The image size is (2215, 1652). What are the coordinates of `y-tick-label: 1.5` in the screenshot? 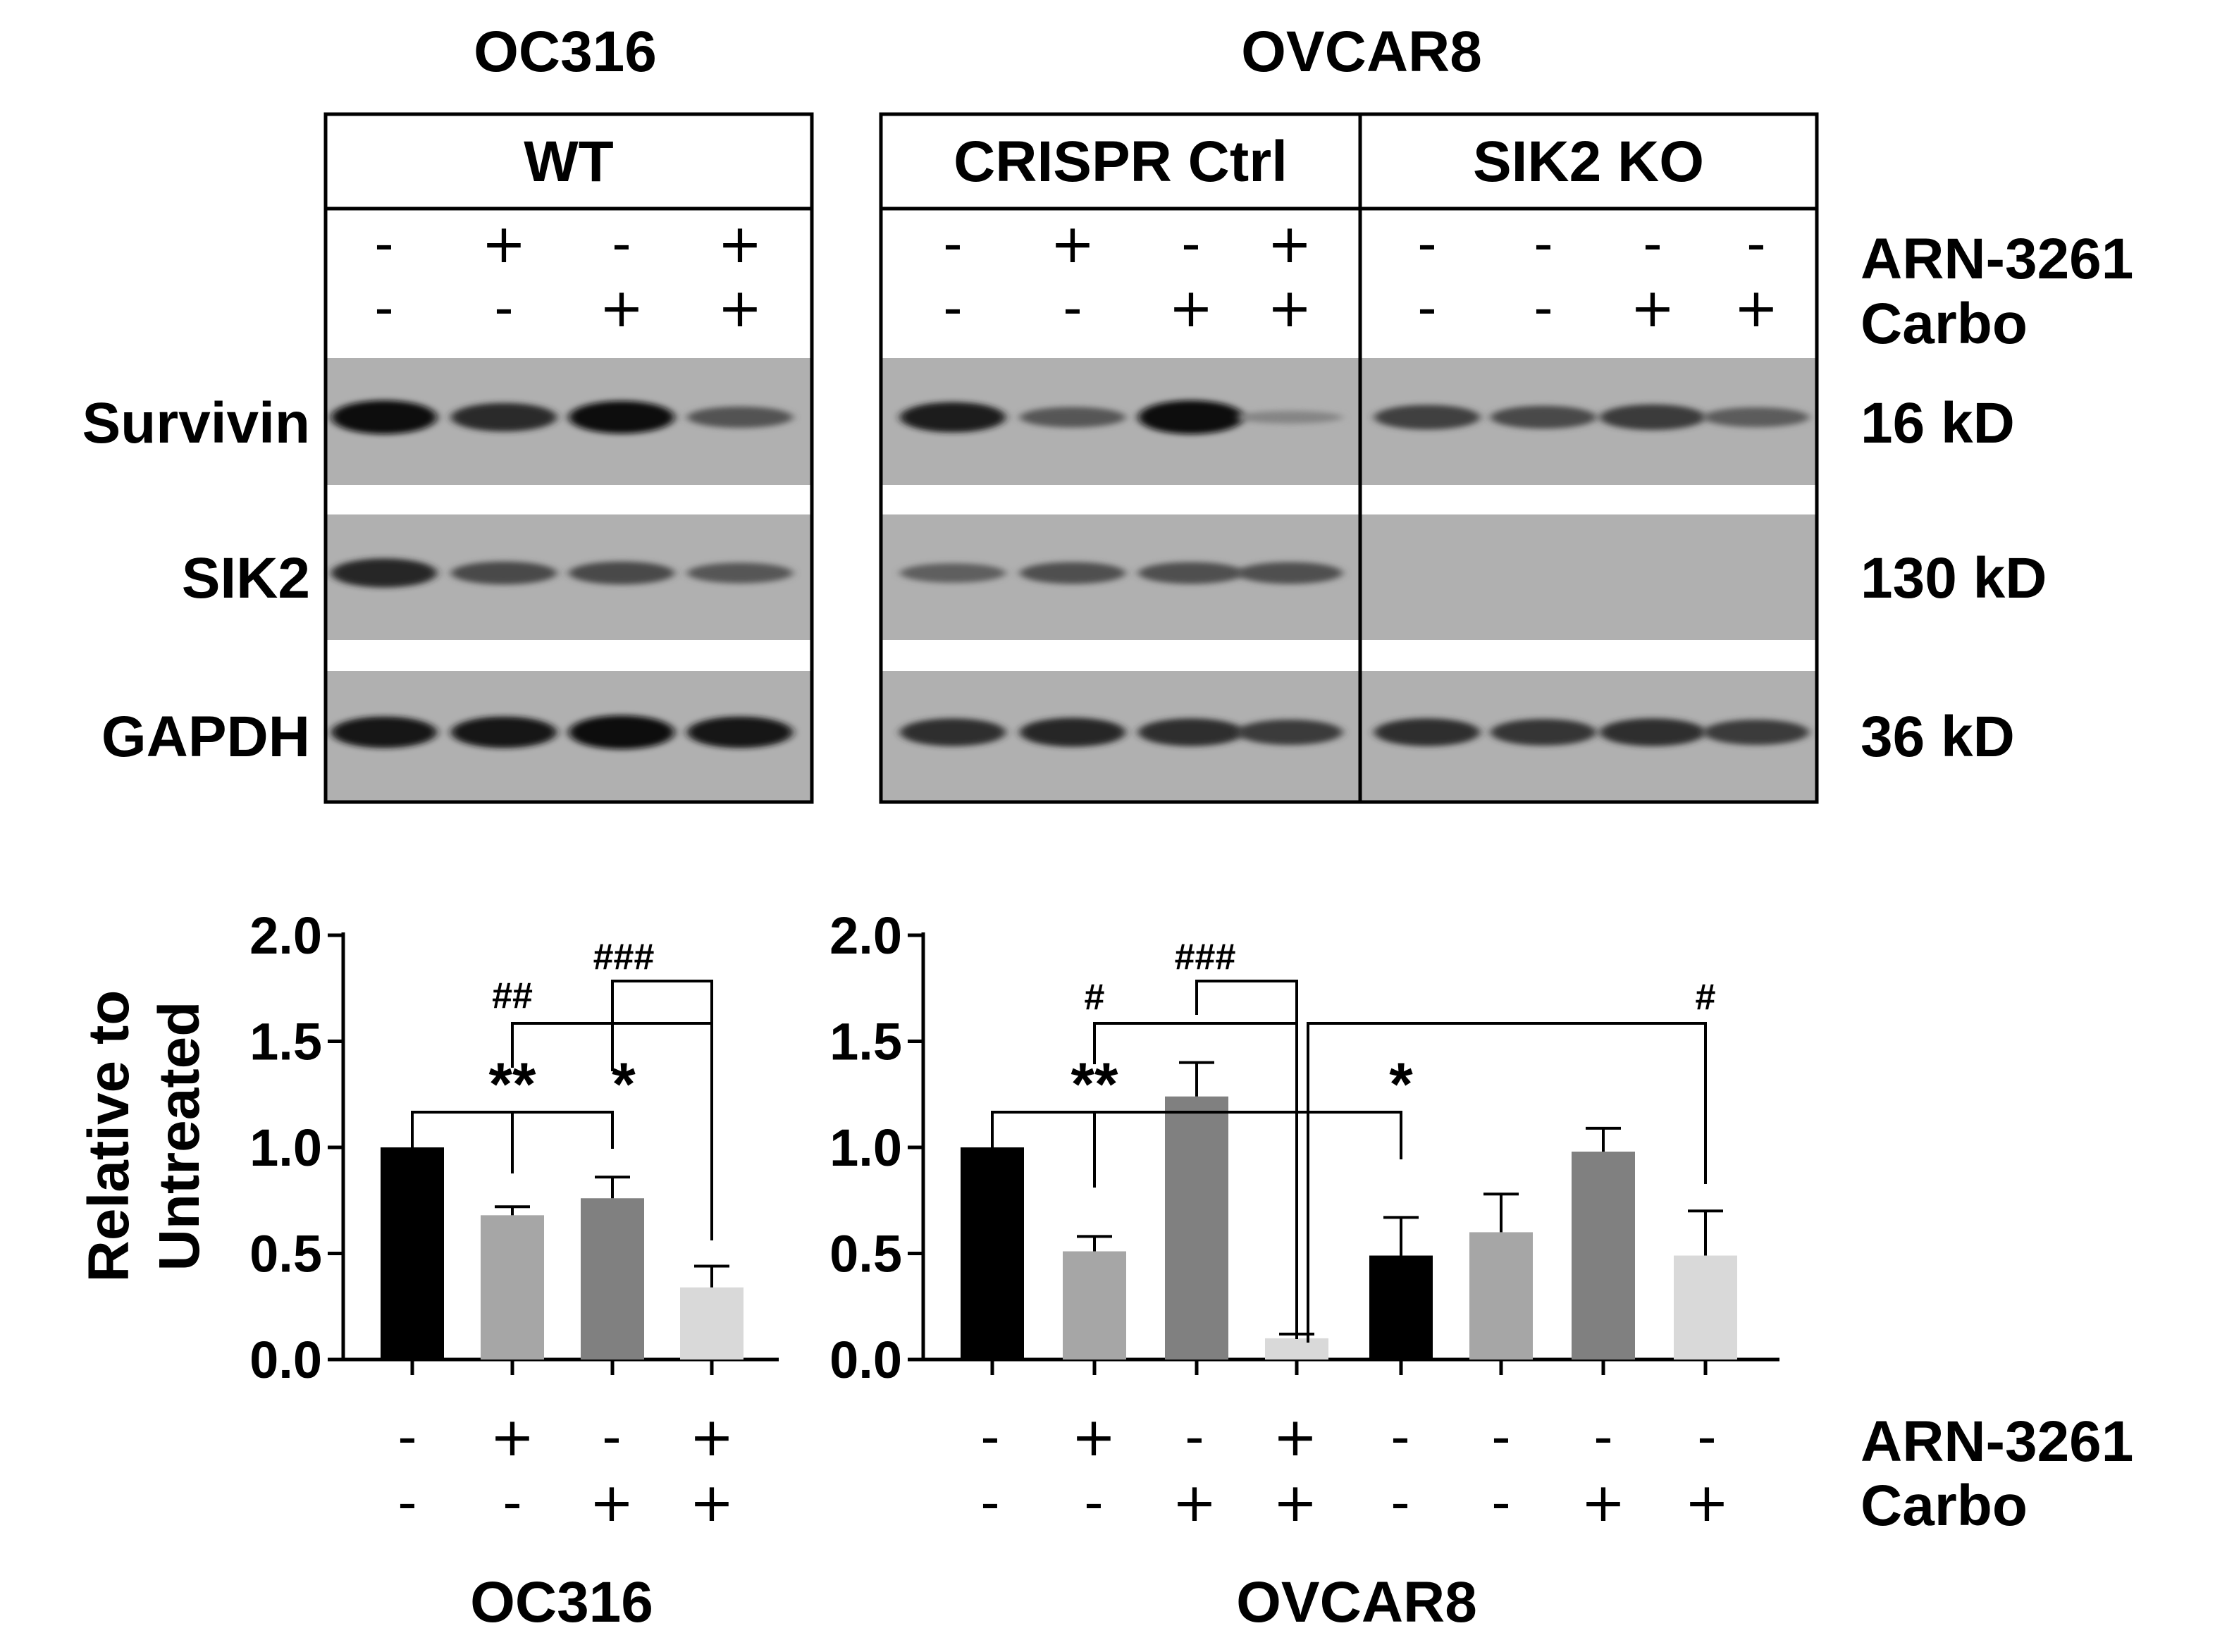 It's located at (866, 1042).